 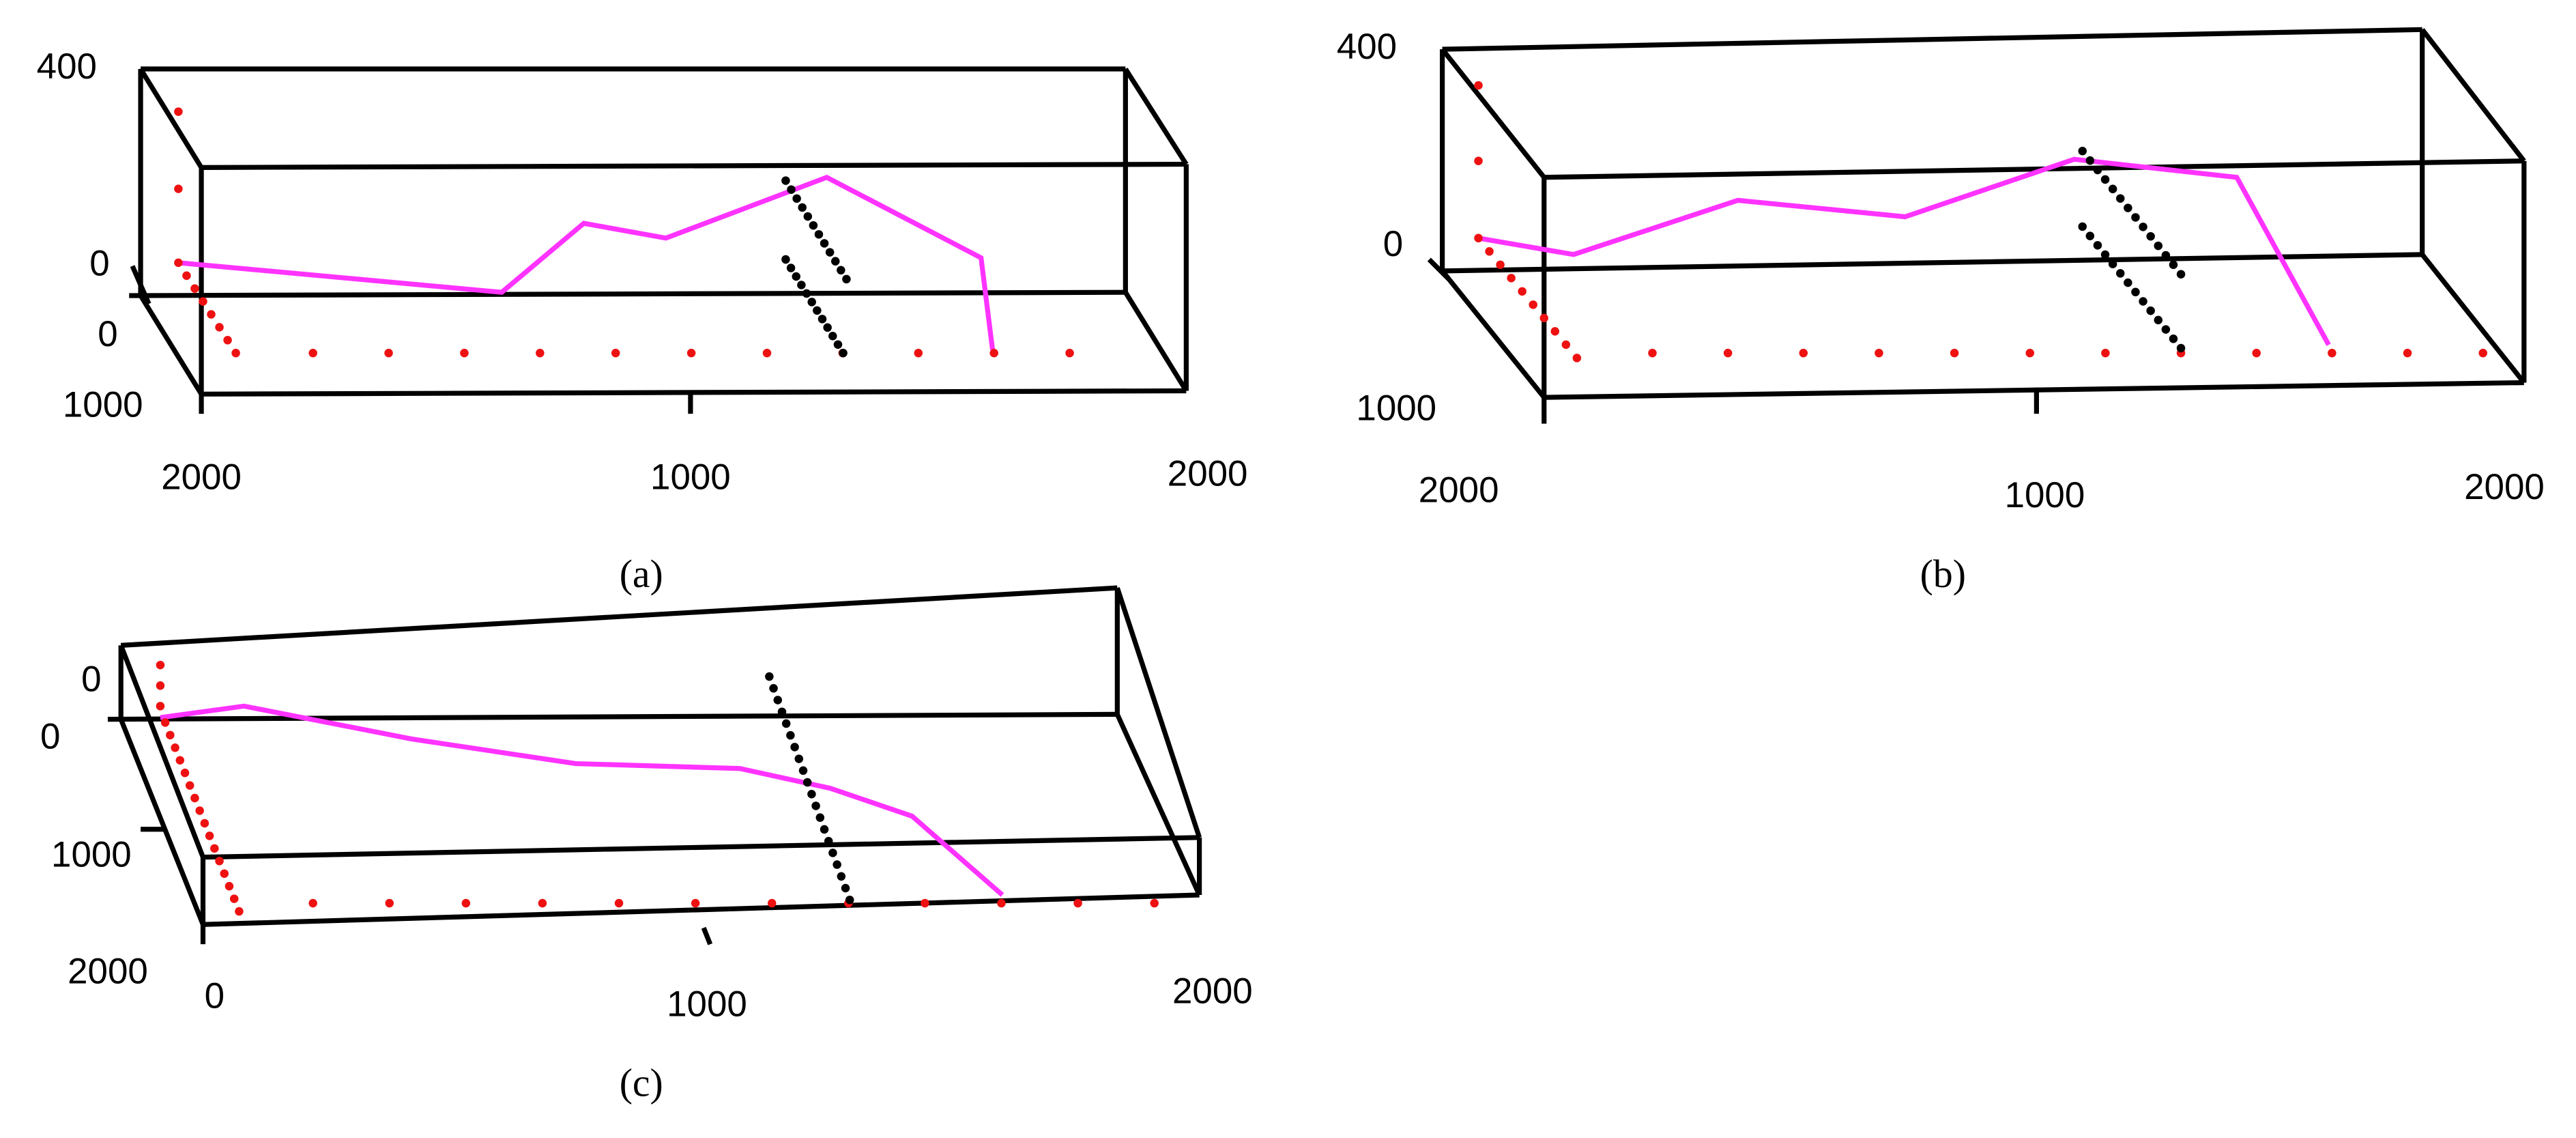 I want to click on panel-caption: (a), so click(x=641, y=574).